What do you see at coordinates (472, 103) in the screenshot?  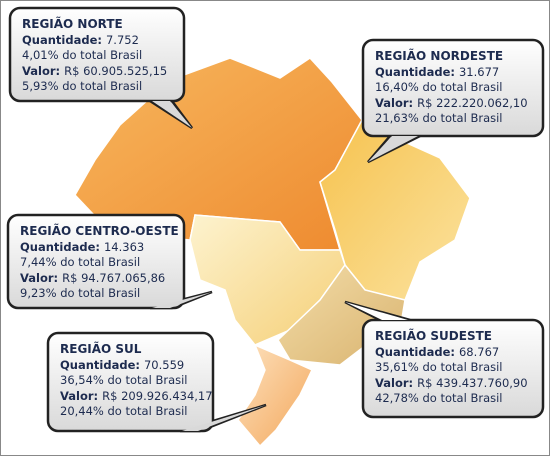 I see `value-amount: R$ 222.220.062,10` at bounding box center [472, 103].